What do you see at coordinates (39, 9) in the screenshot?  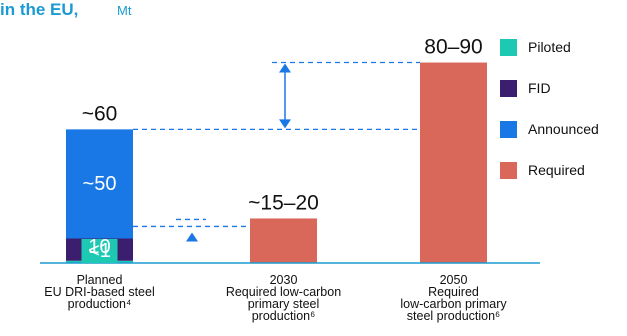 I see `chart-title-text: in the EU,` at bounding box center [39, 9].